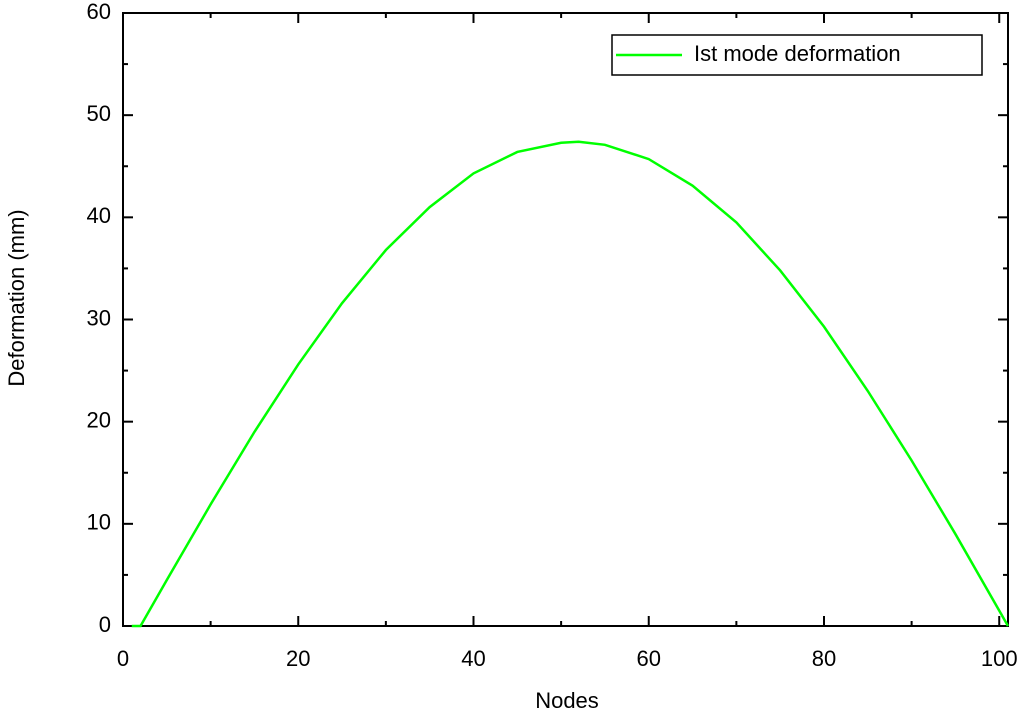 This screenshot has width=1020, height=716. What do you see at coordinates (16, 297) in the screenshot?
I see `y-axis-label: Deformation (mm)` at bounding box center [16, 297].